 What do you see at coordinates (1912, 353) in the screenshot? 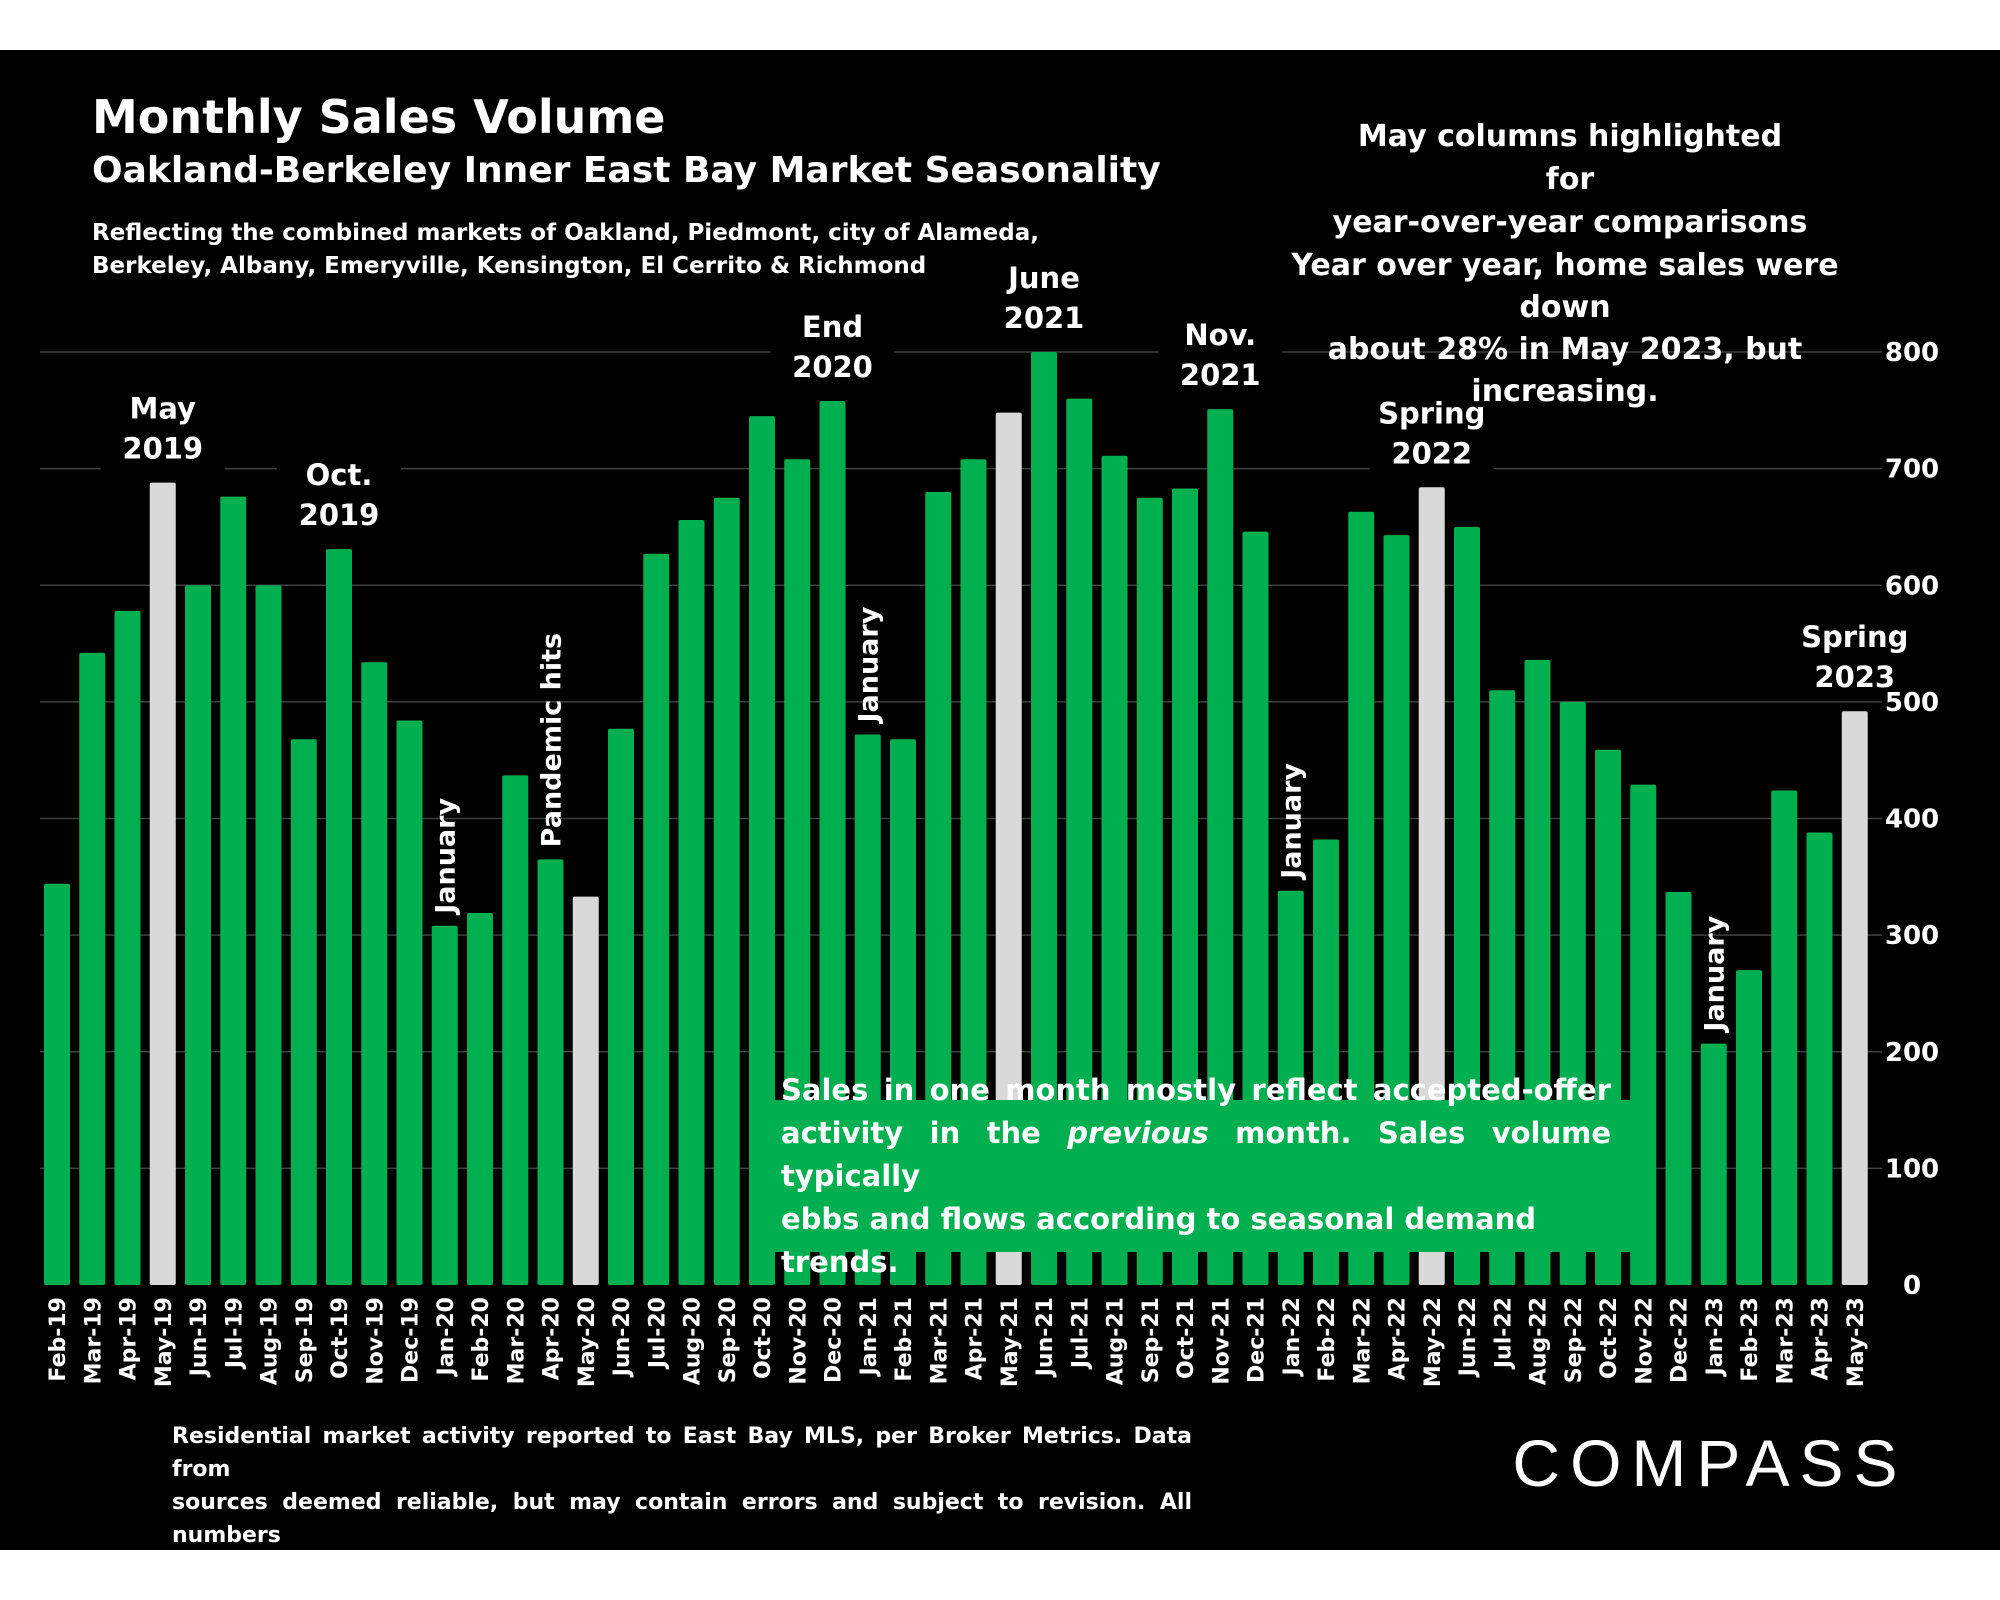
I see `y-tick-label: 800` at bounding box center [1912, 353].